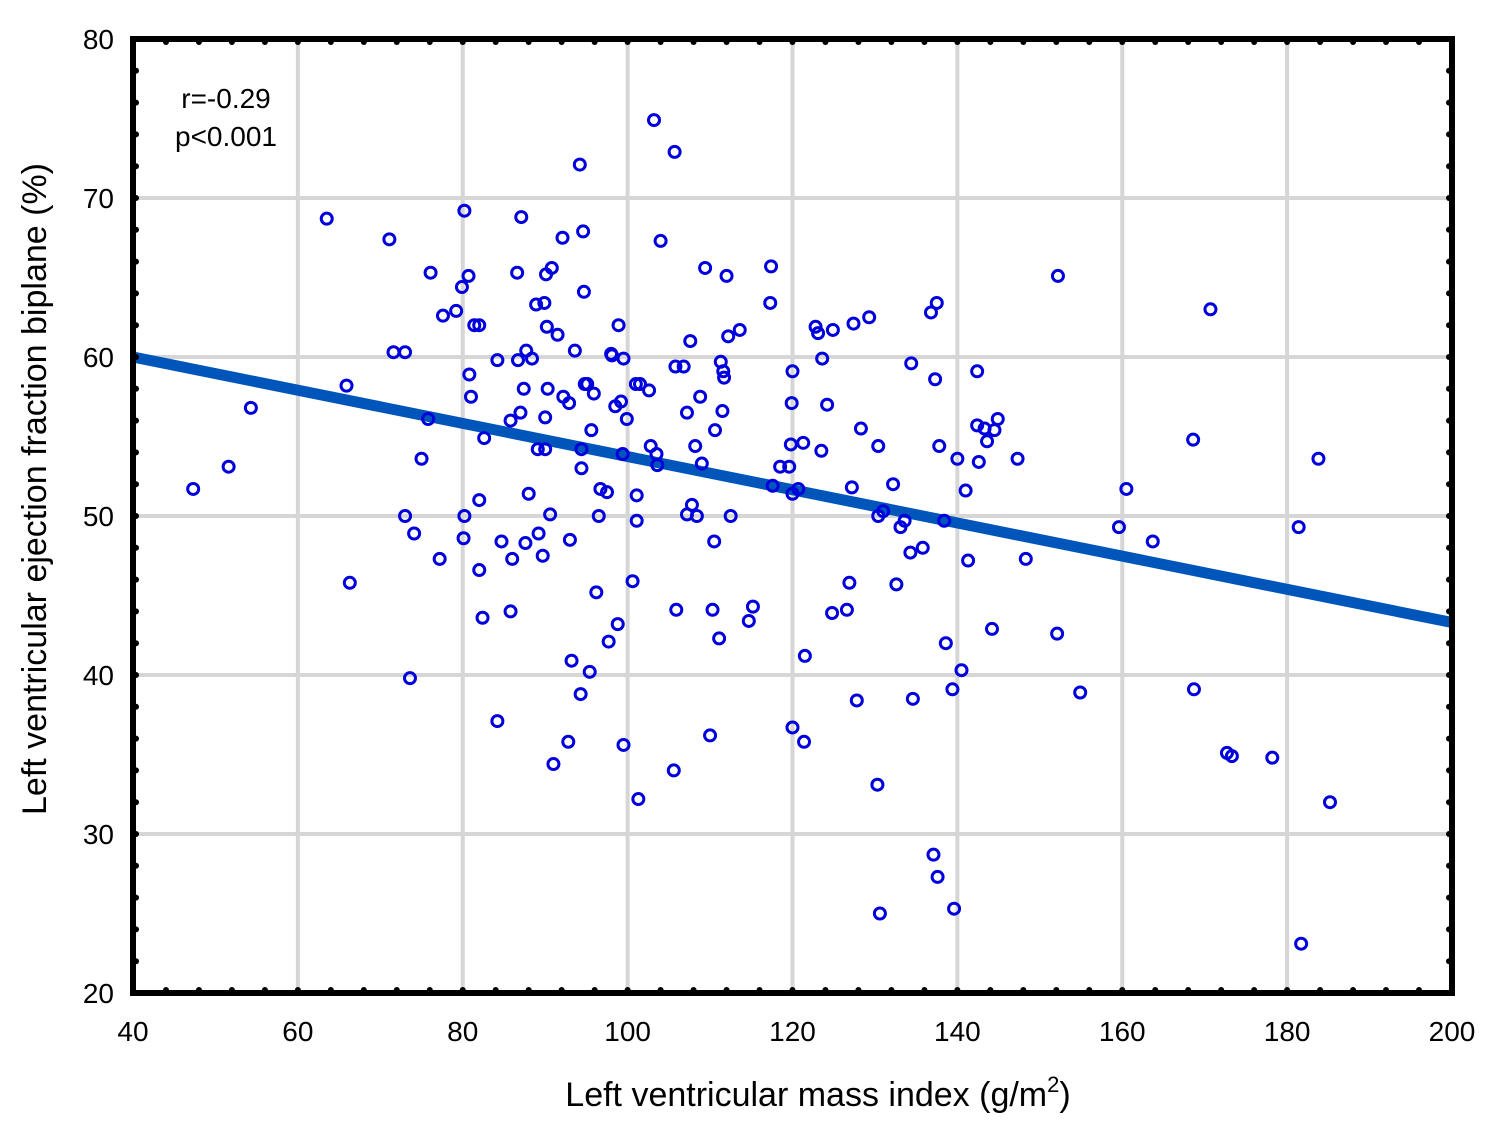 This screenshot has height=1125, width=1500. I want to click on x-tick-label: 180, so click(1287, 1031).